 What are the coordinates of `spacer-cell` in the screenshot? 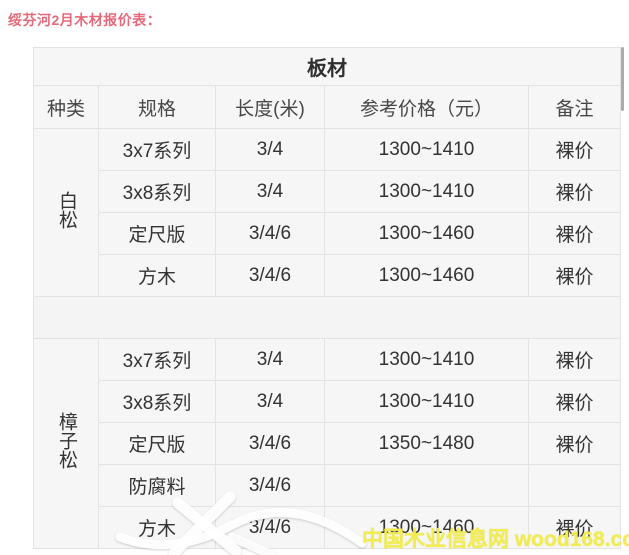 It's located at (327, 317).